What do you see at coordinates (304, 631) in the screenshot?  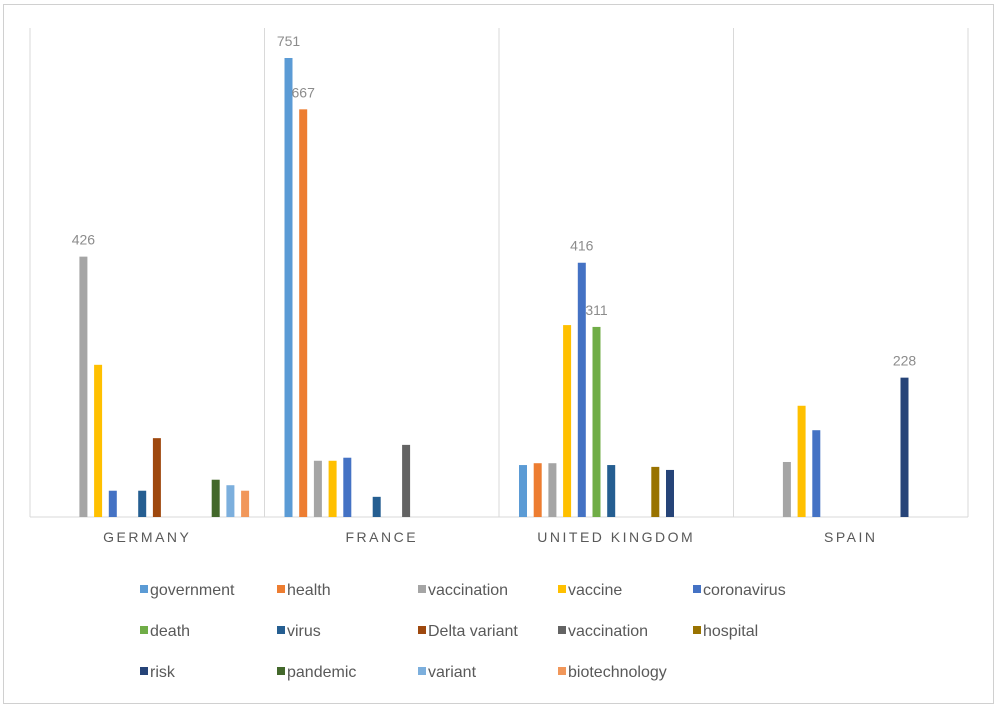 I see `legend-label: virus` at bounding box center [304, 631].